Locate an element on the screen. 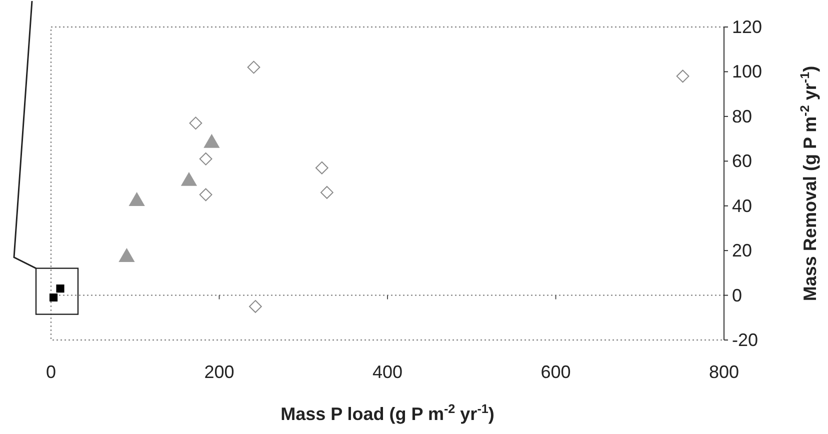 This screenshot has width=828, height=434. x-tick-label: 0 is located at coordinates (51, 372).